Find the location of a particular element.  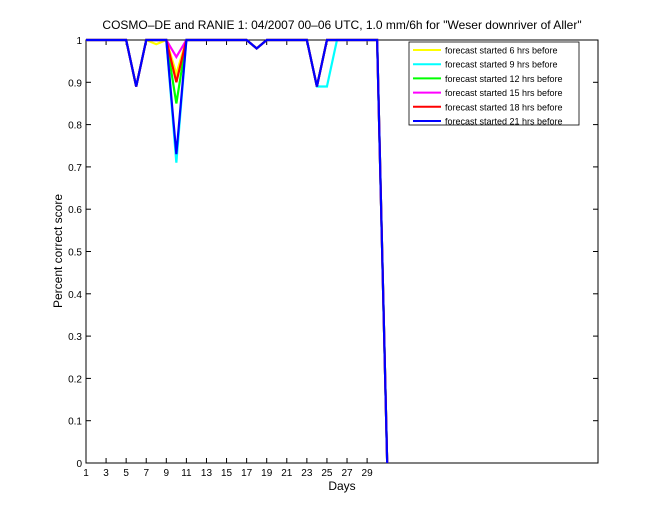

x-tick-label: 23 is located at coordinates (307, 473).